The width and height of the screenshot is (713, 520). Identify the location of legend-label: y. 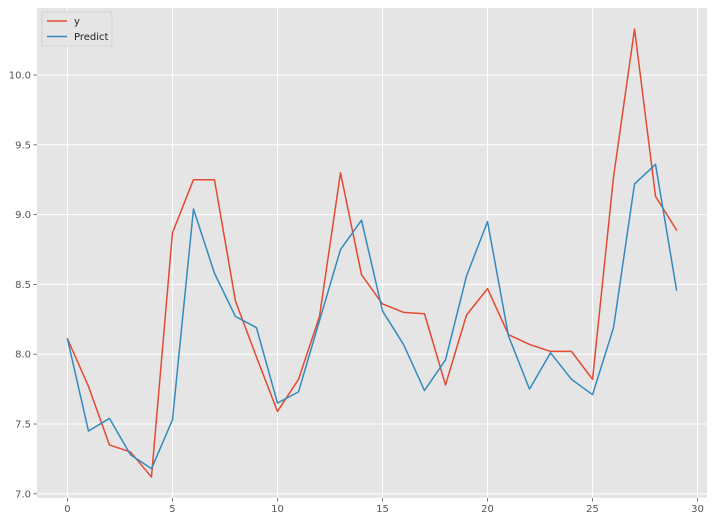
(77, 22).